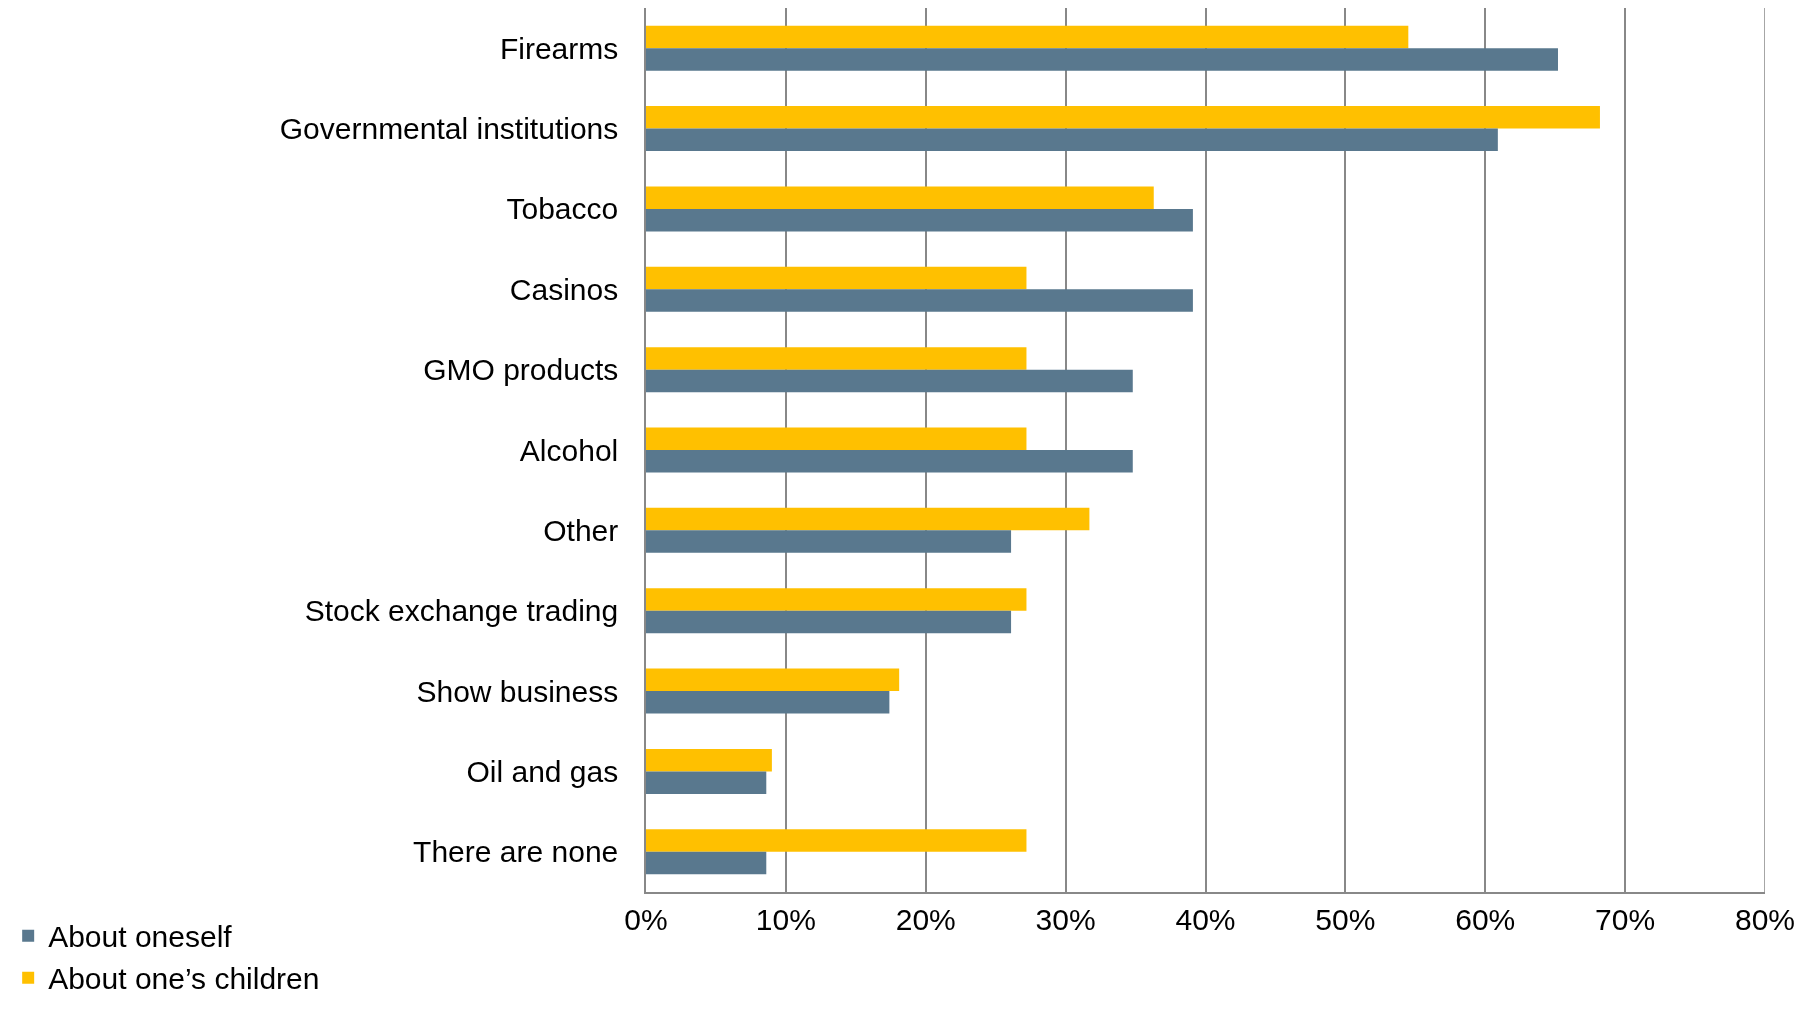 Image resolution: width=1805 pixels, height=1022 pixels. I want to click on y-tick-label: Casinos, so click(564, 289).